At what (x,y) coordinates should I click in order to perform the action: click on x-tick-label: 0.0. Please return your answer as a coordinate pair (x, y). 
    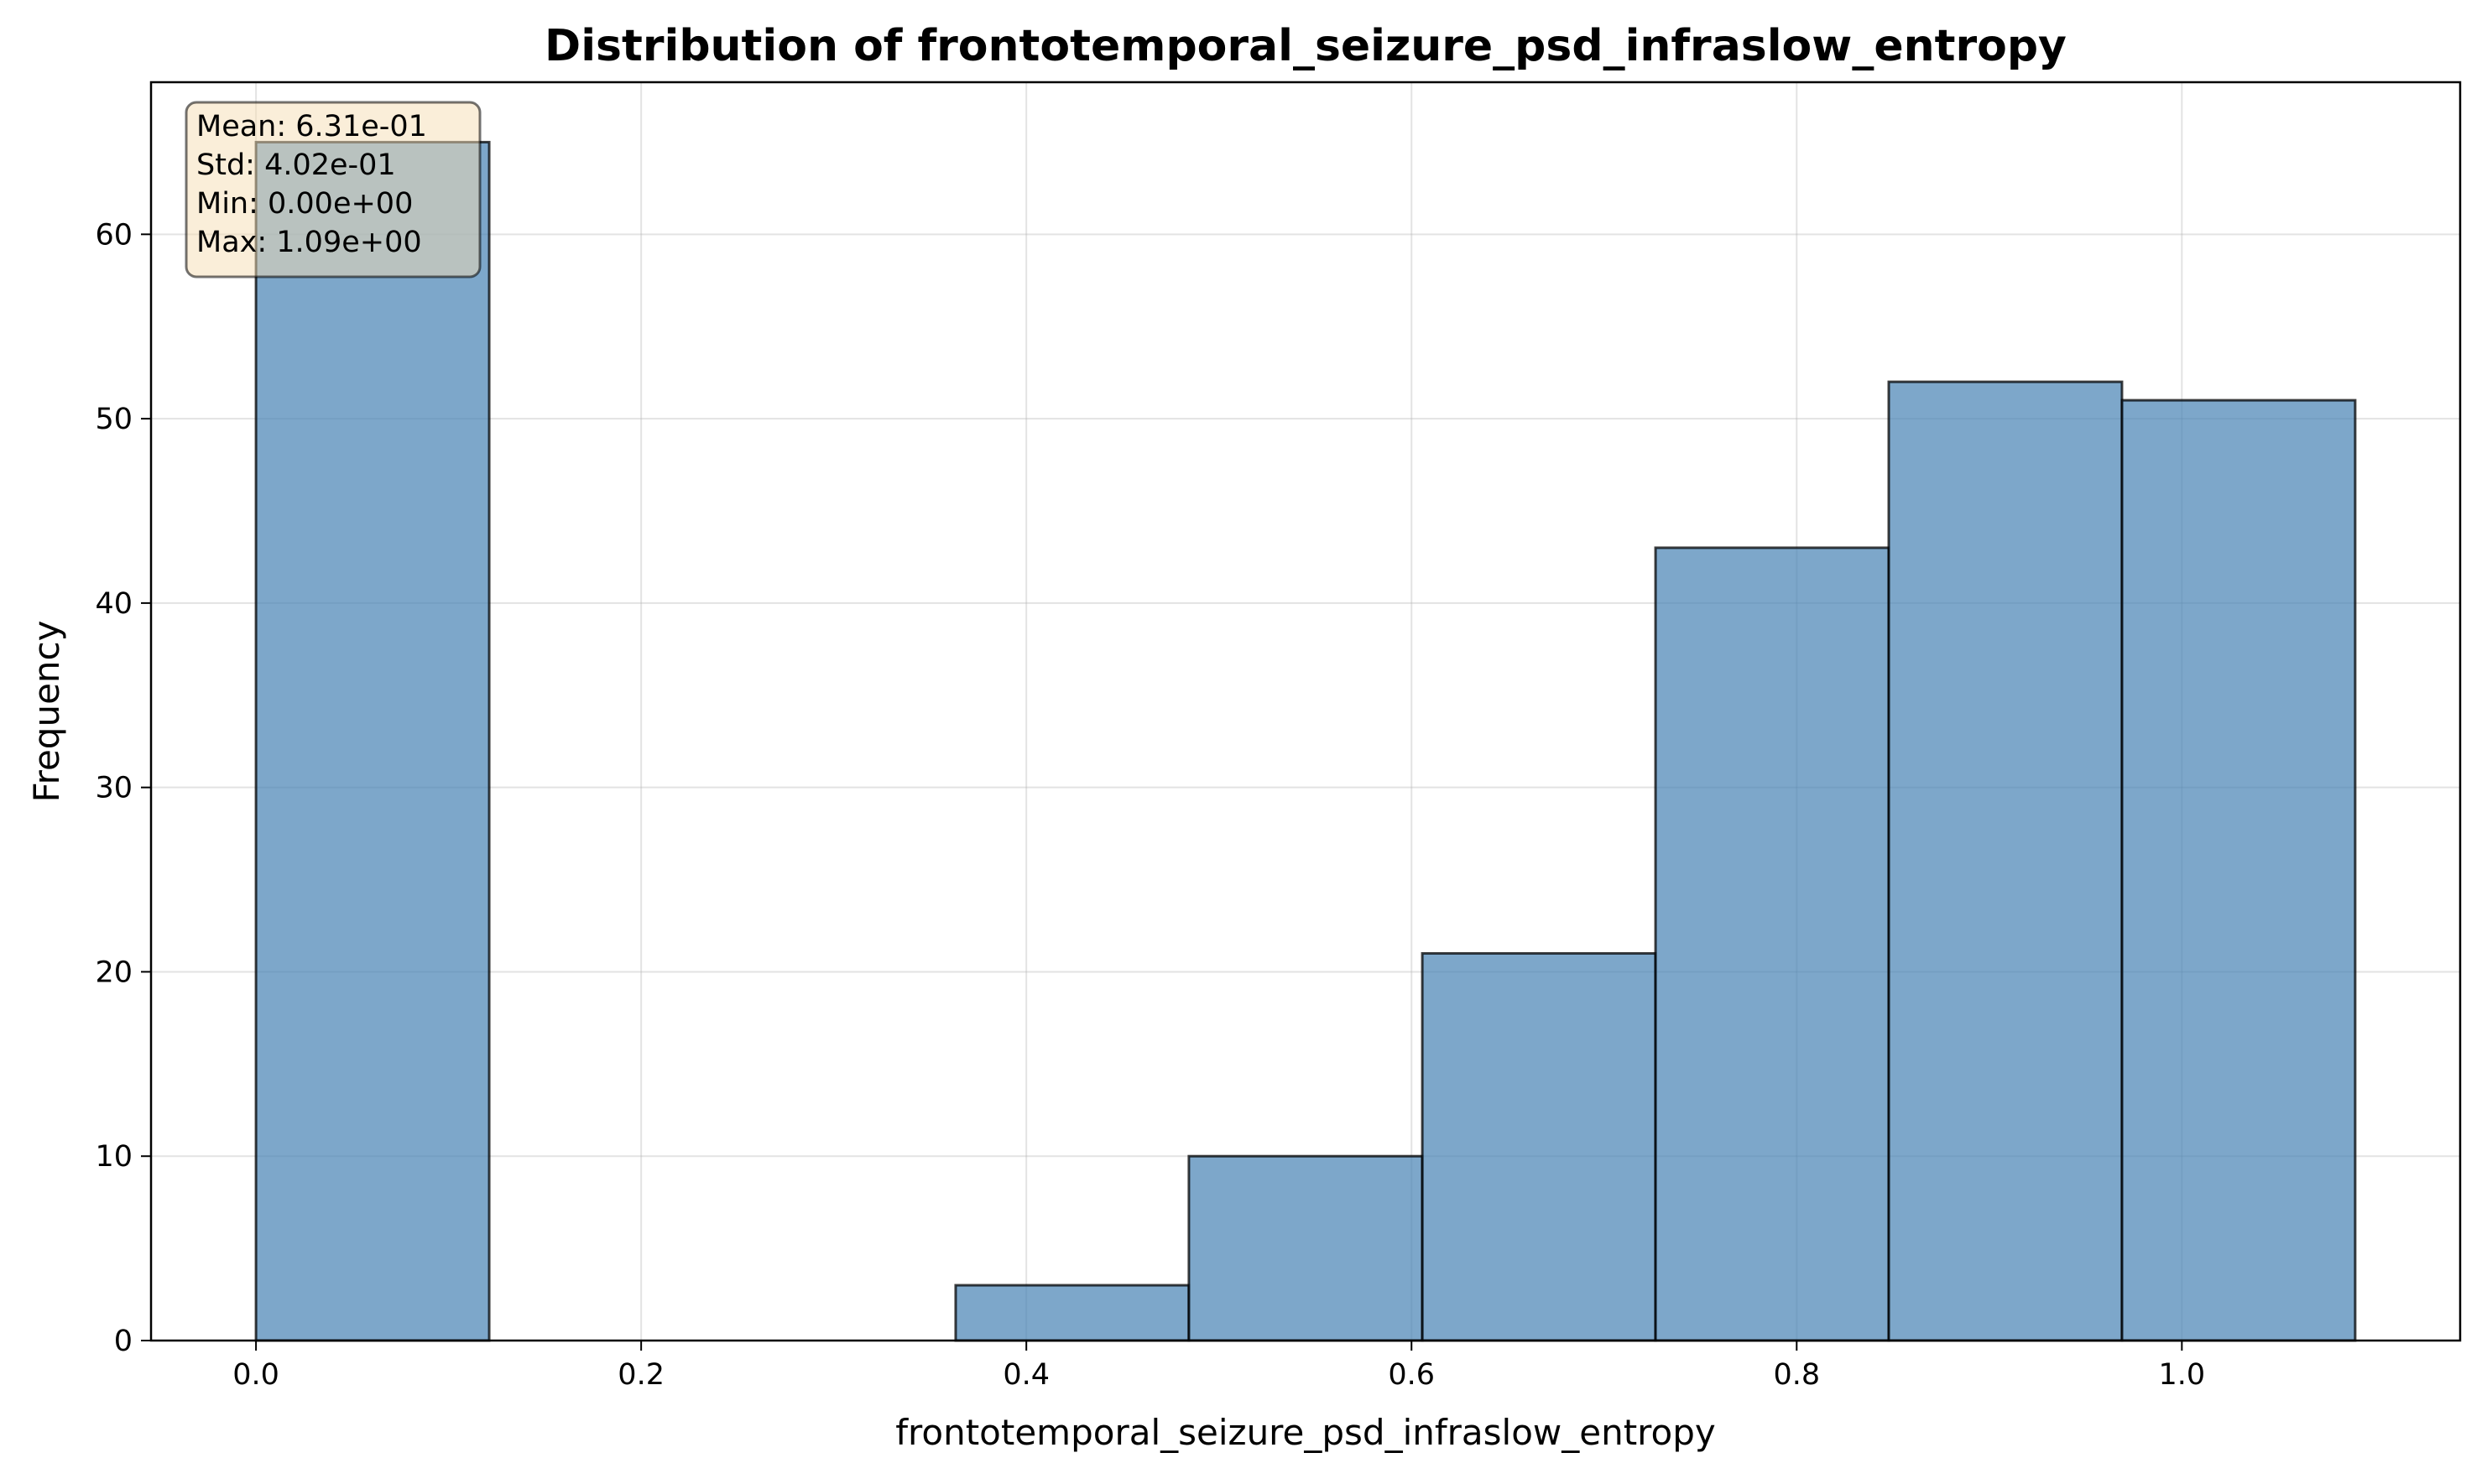
    Looking at the image, I should click on (255, 1375).